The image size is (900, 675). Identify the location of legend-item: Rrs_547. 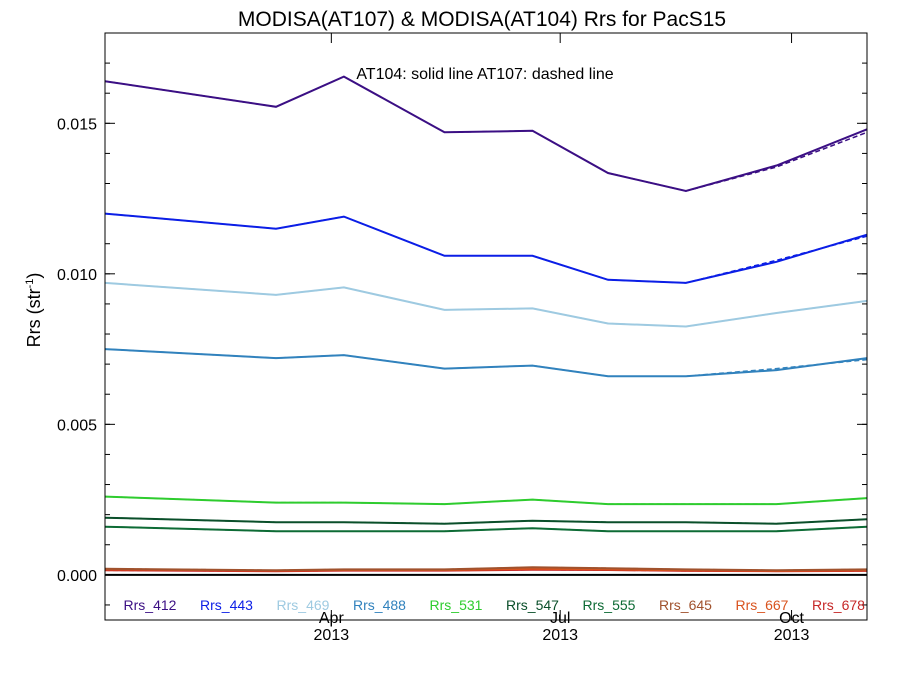
(532, 605).